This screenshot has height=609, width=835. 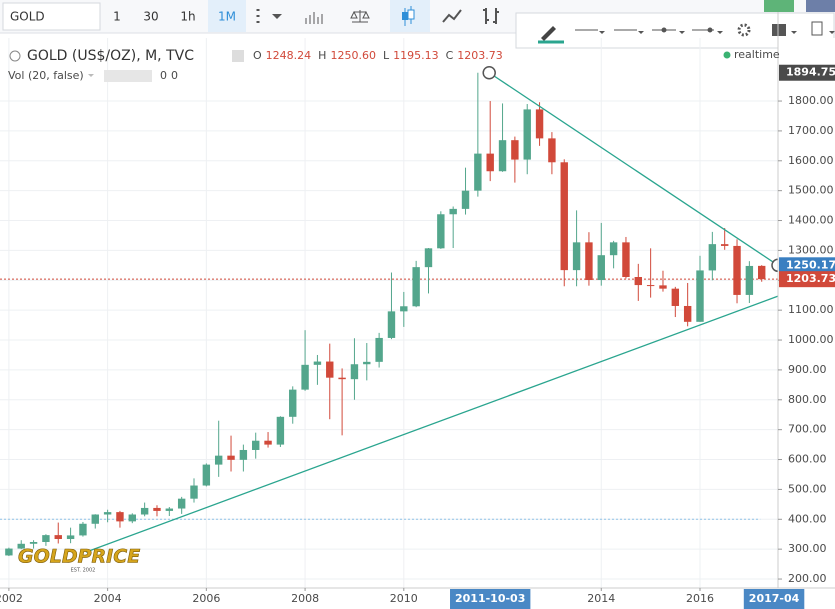 What do you see at coordinates (811, 339) in the screenshot?
I see `y-tick-label: 1000.00` at bounding box center [811, 339].